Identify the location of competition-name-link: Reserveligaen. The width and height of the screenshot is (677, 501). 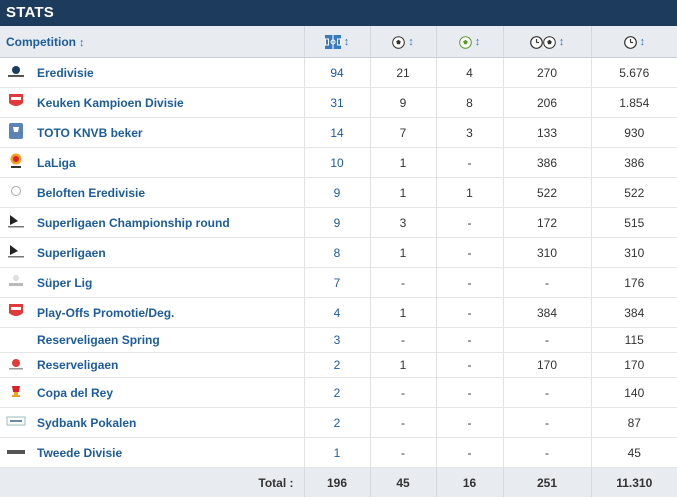
(168, 365).